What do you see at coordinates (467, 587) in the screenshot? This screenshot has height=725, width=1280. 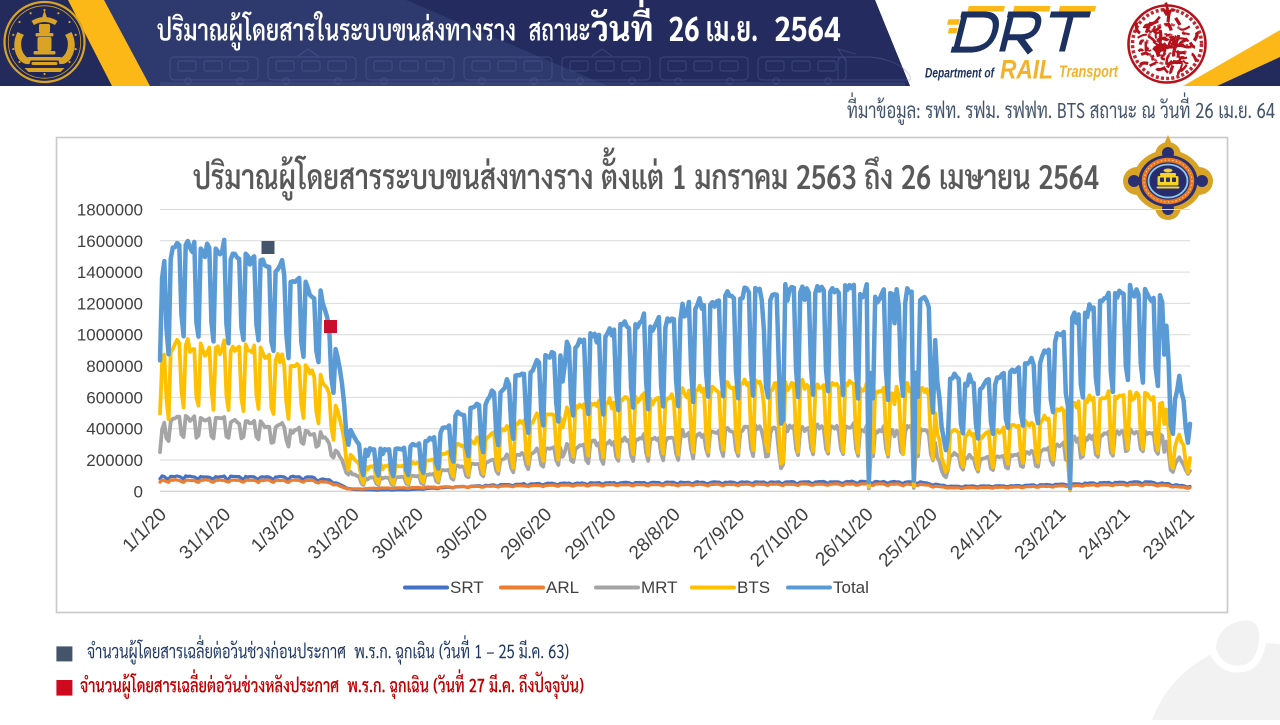 I see `svg-text: SRT` at bounding box center [467, 587].